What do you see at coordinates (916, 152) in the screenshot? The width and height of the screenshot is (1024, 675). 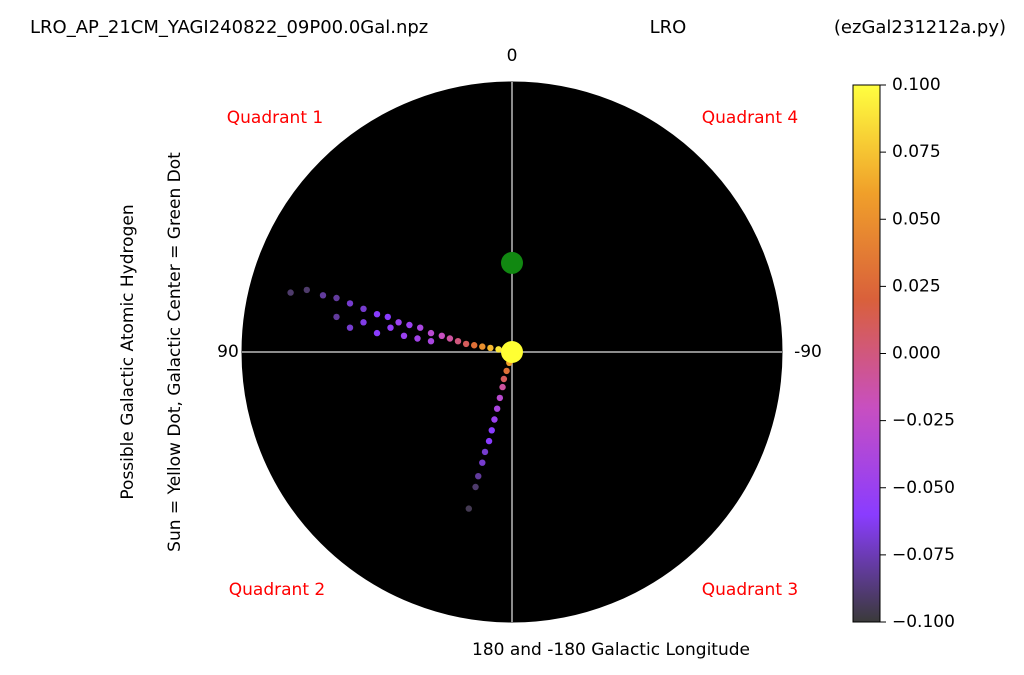 I see `colorbar-tick-label: 0.075` at bounding box center [916, 152].